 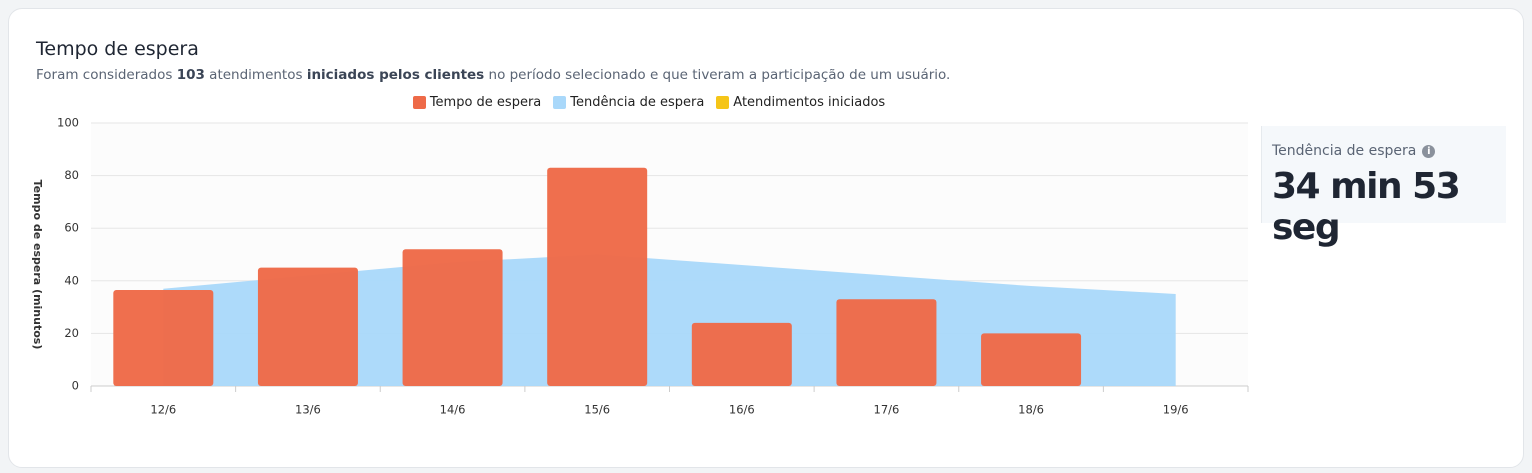 I want to click on legend-item: Tempo de espera, so click(x=477, y=102).